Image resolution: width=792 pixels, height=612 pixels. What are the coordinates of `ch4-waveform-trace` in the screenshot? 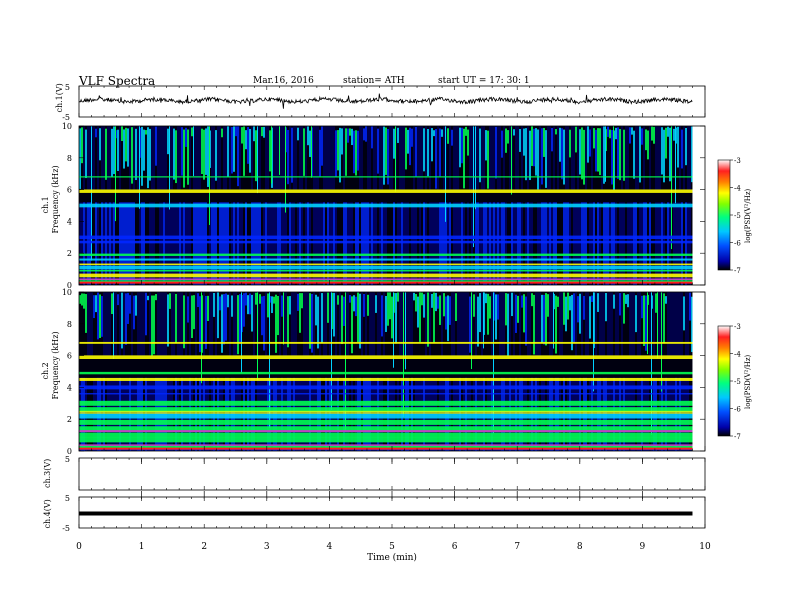 It's located at (386, 513).